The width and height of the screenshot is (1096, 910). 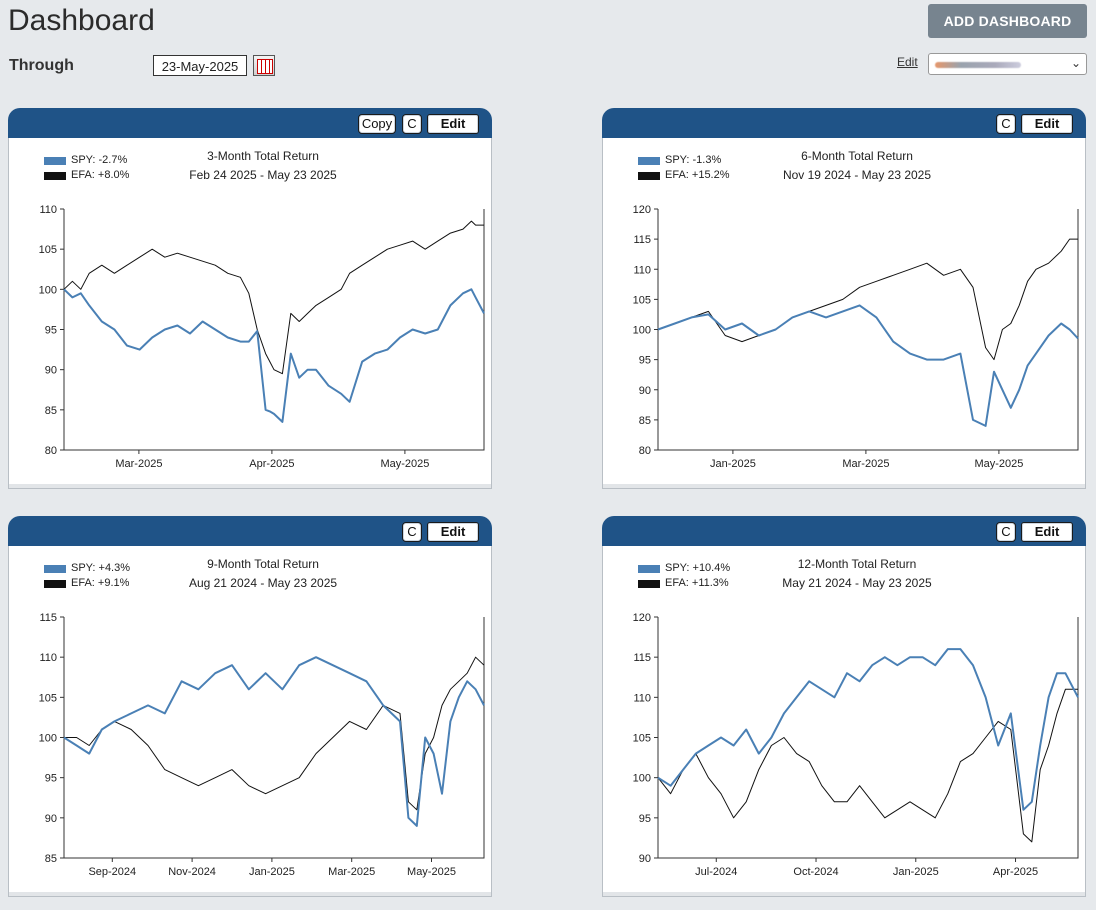 I want to click on legend-item: EFA: +8.0%, so click(x=86, y=175).